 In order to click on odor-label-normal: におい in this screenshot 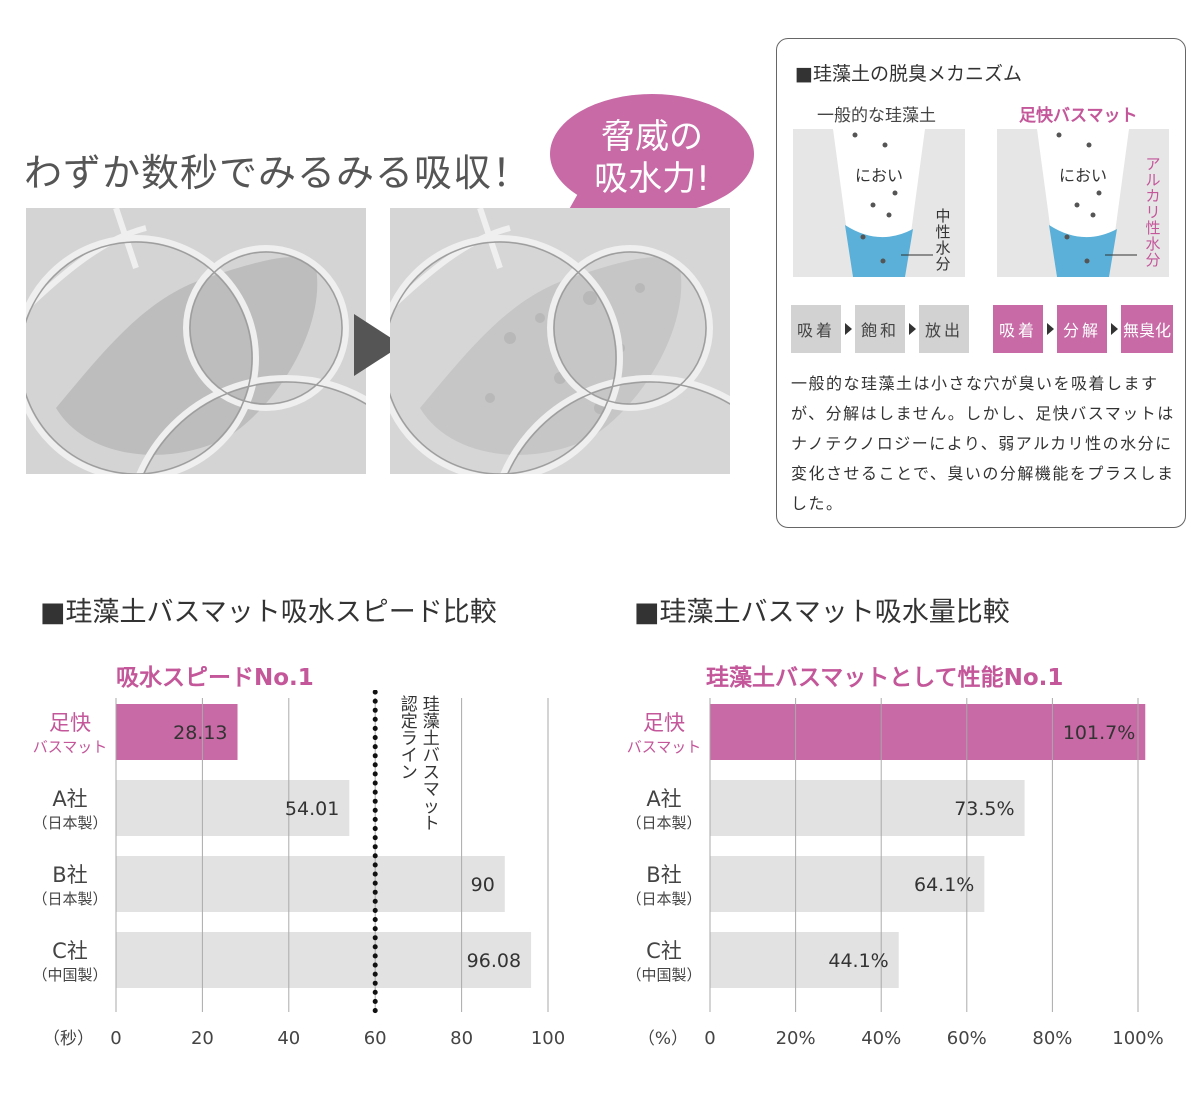, I will do `click(879, 175)`.